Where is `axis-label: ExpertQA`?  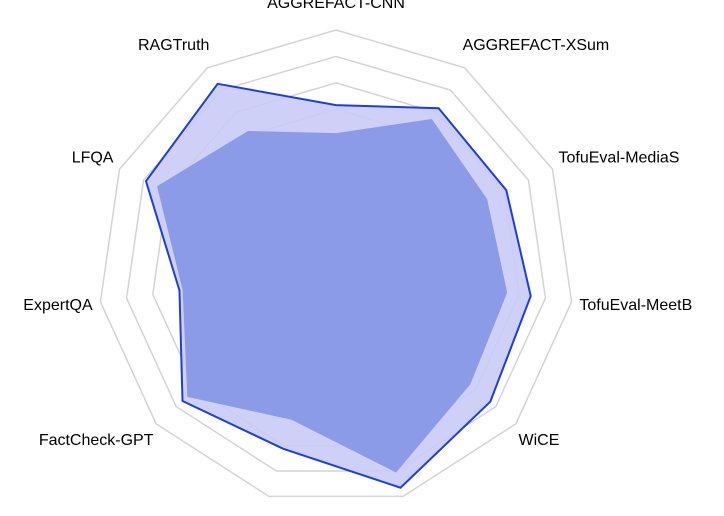
axis-label: ExpertQA is located at coordinates (58, 305).